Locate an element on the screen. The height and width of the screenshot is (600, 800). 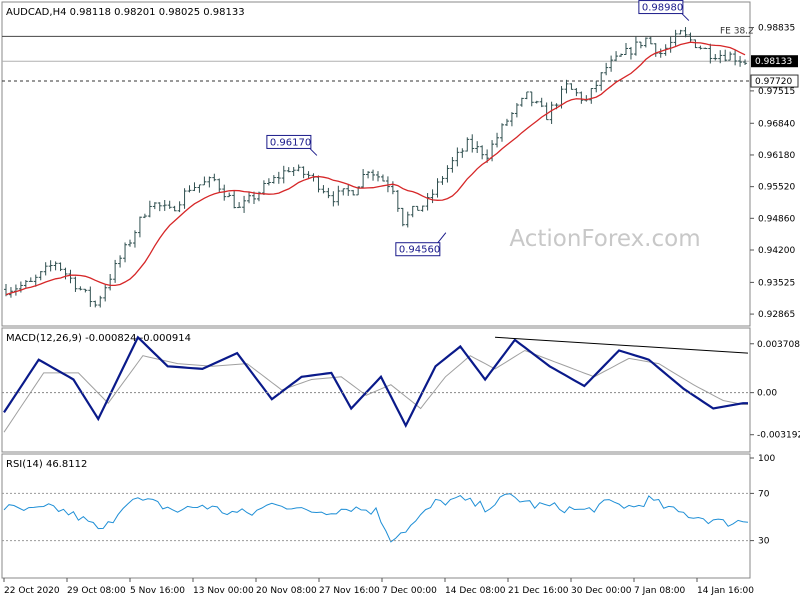
macd-trendline is located at coordinates (622, 345).